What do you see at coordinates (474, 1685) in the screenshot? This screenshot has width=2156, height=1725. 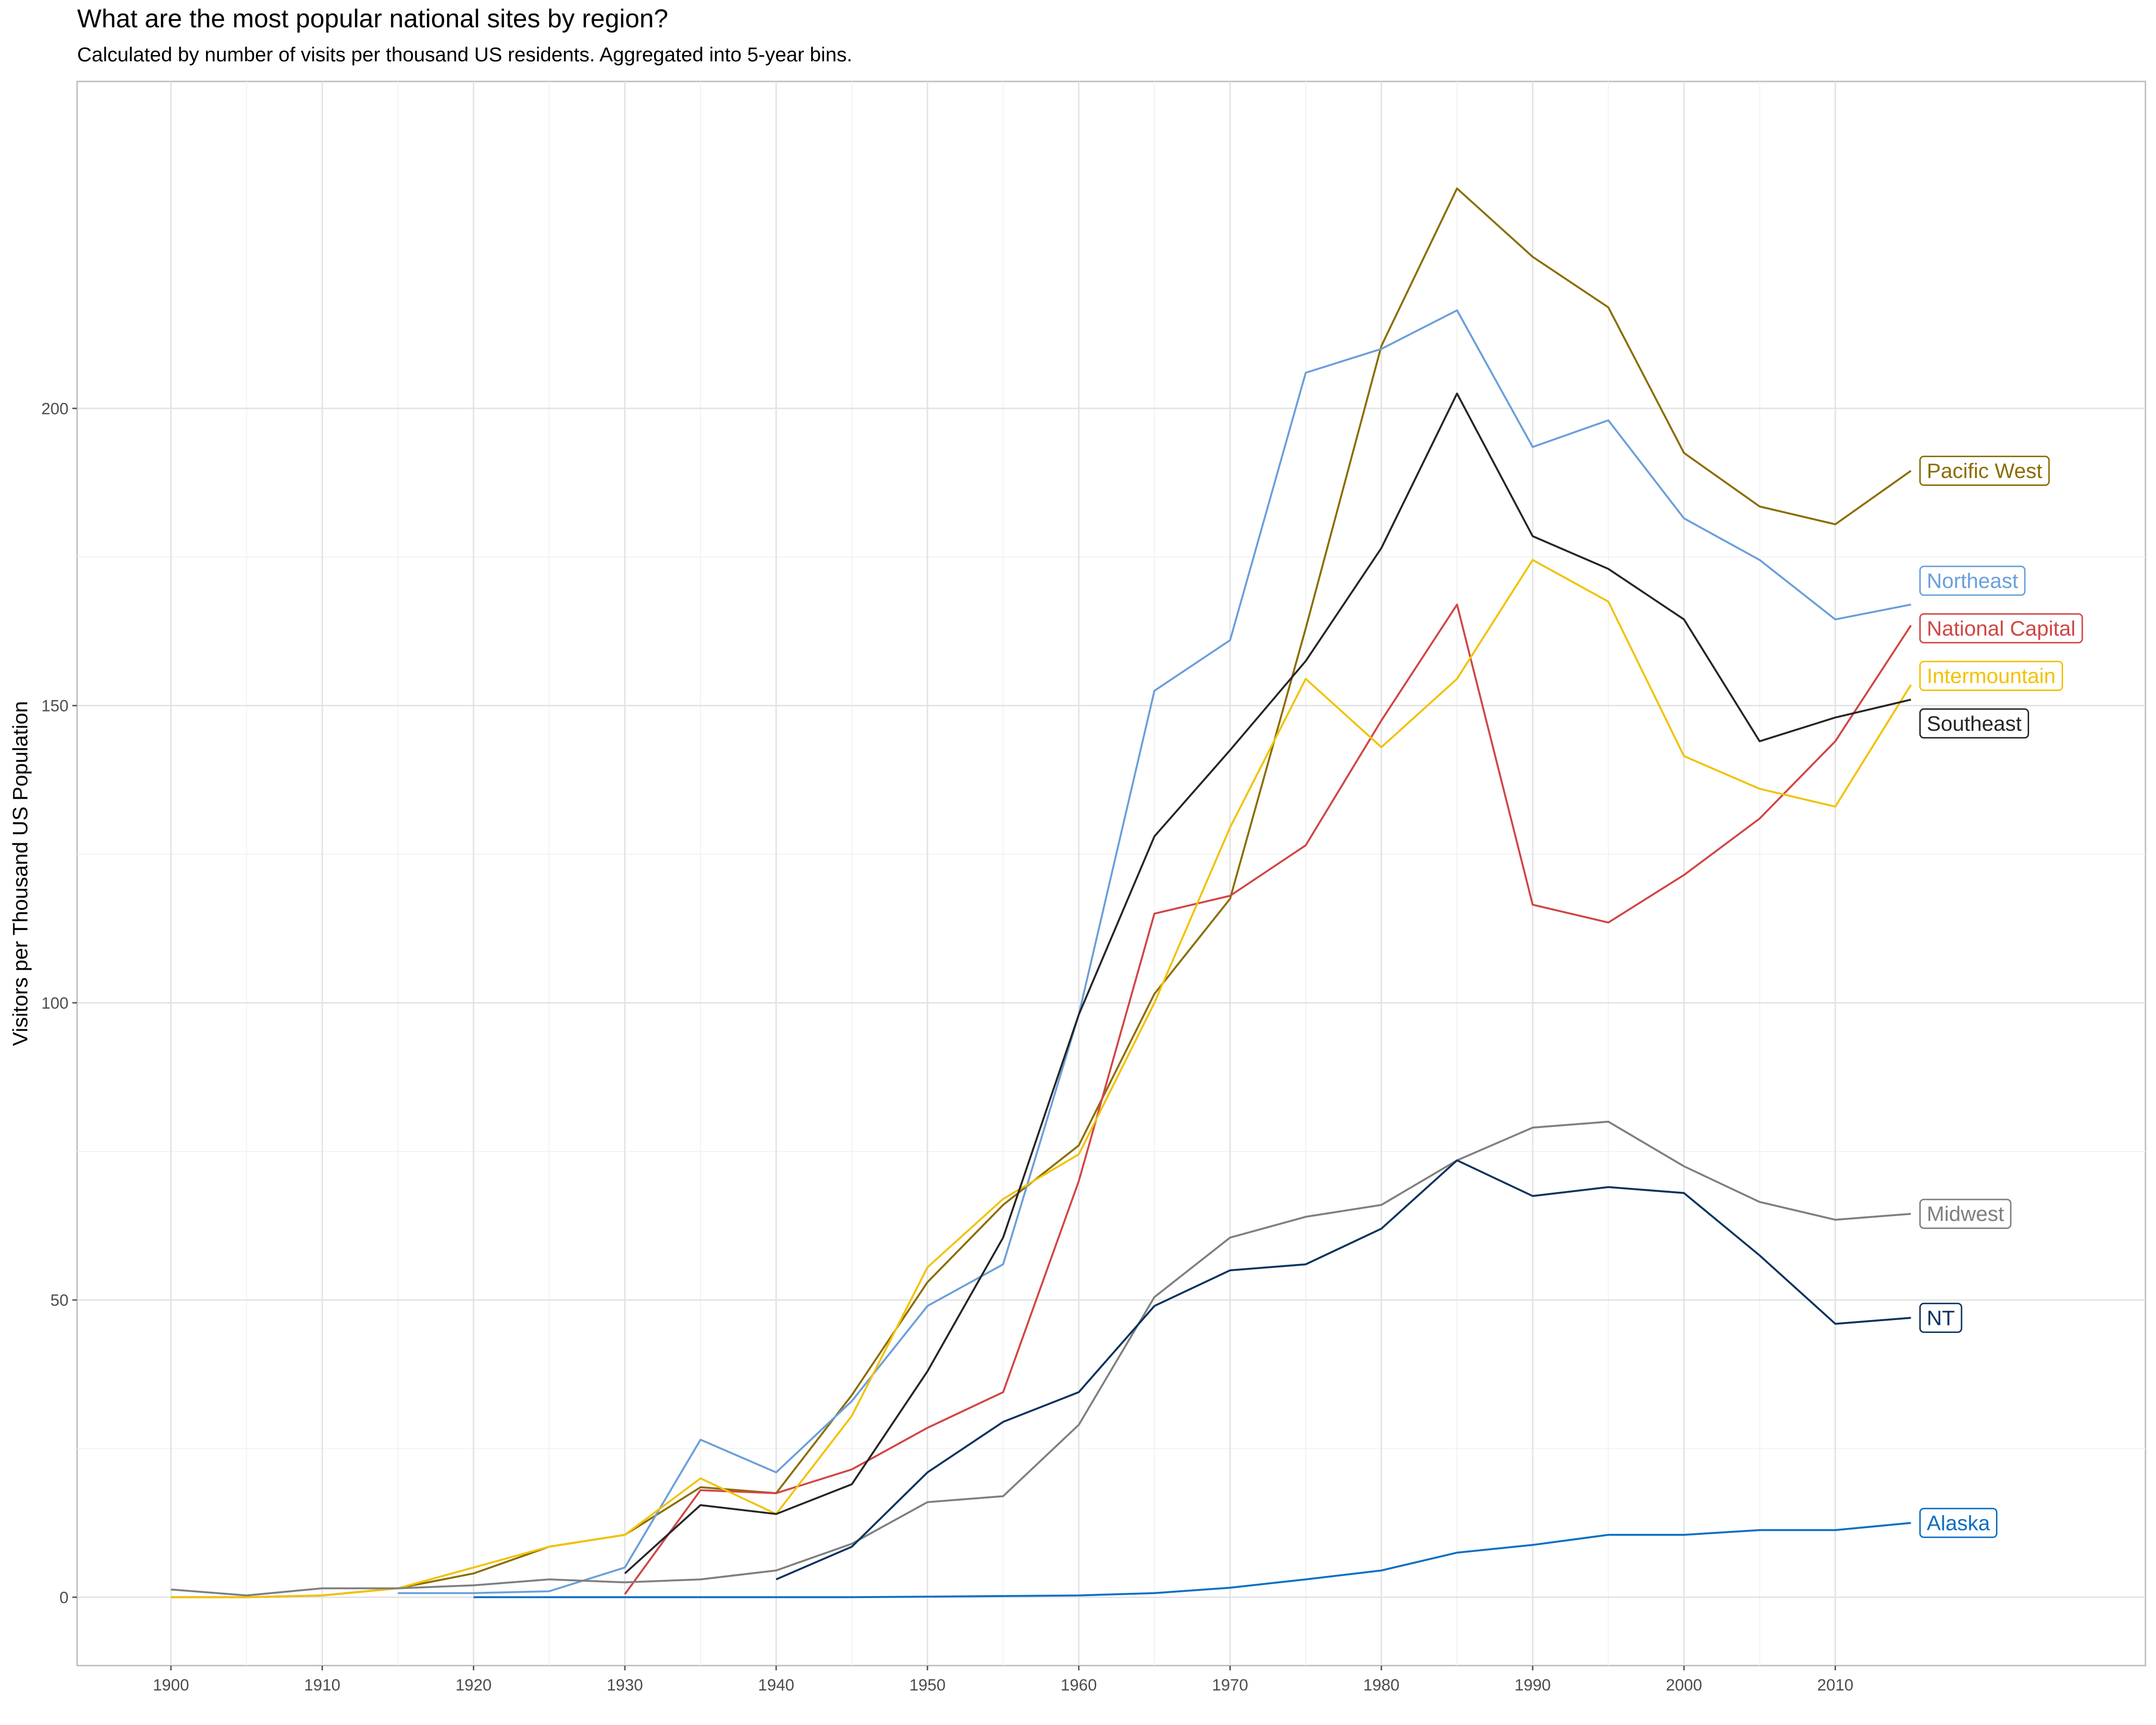 I see `x-tick-label: 1920` at bounding box center [474, 1685].